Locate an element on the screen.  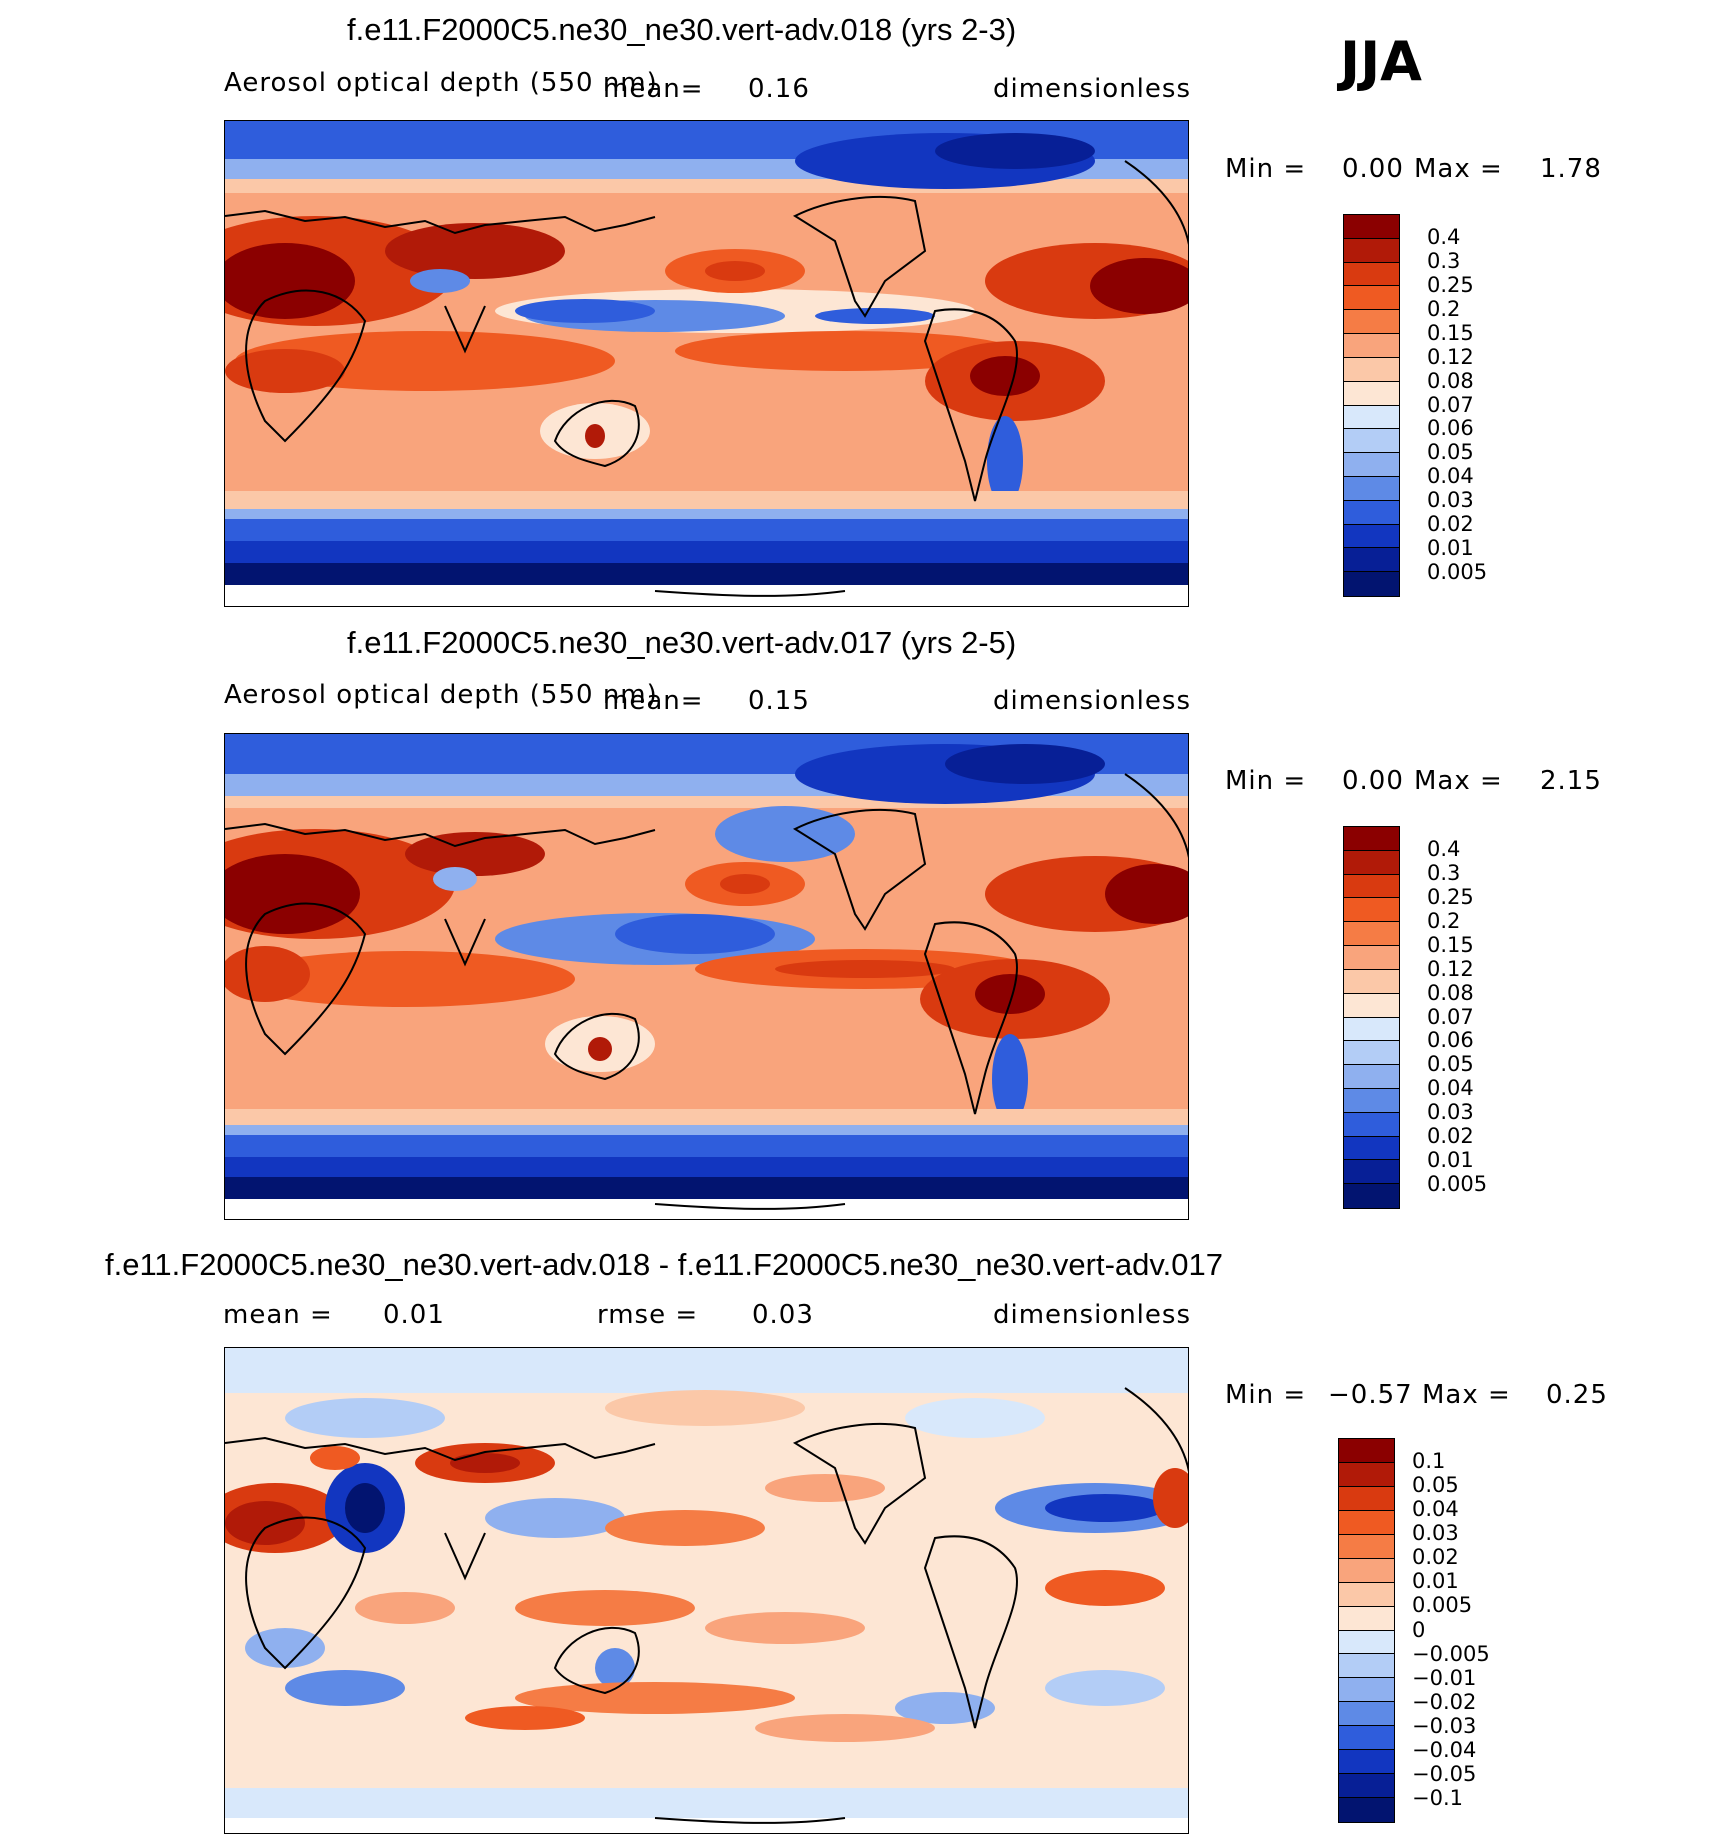
panel2-coastlines is located at coordinates (706, 991).